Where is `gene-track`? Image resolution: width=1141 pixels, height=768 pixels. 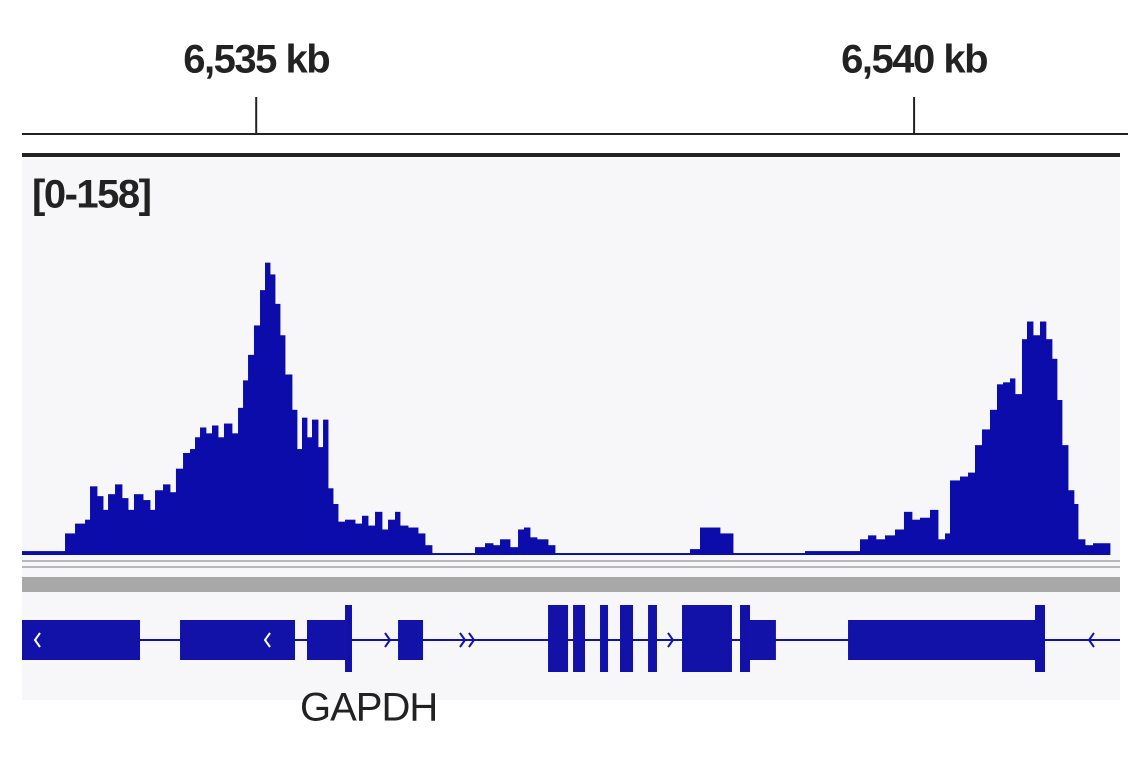
gene-track is located at coordinates (571, 638).